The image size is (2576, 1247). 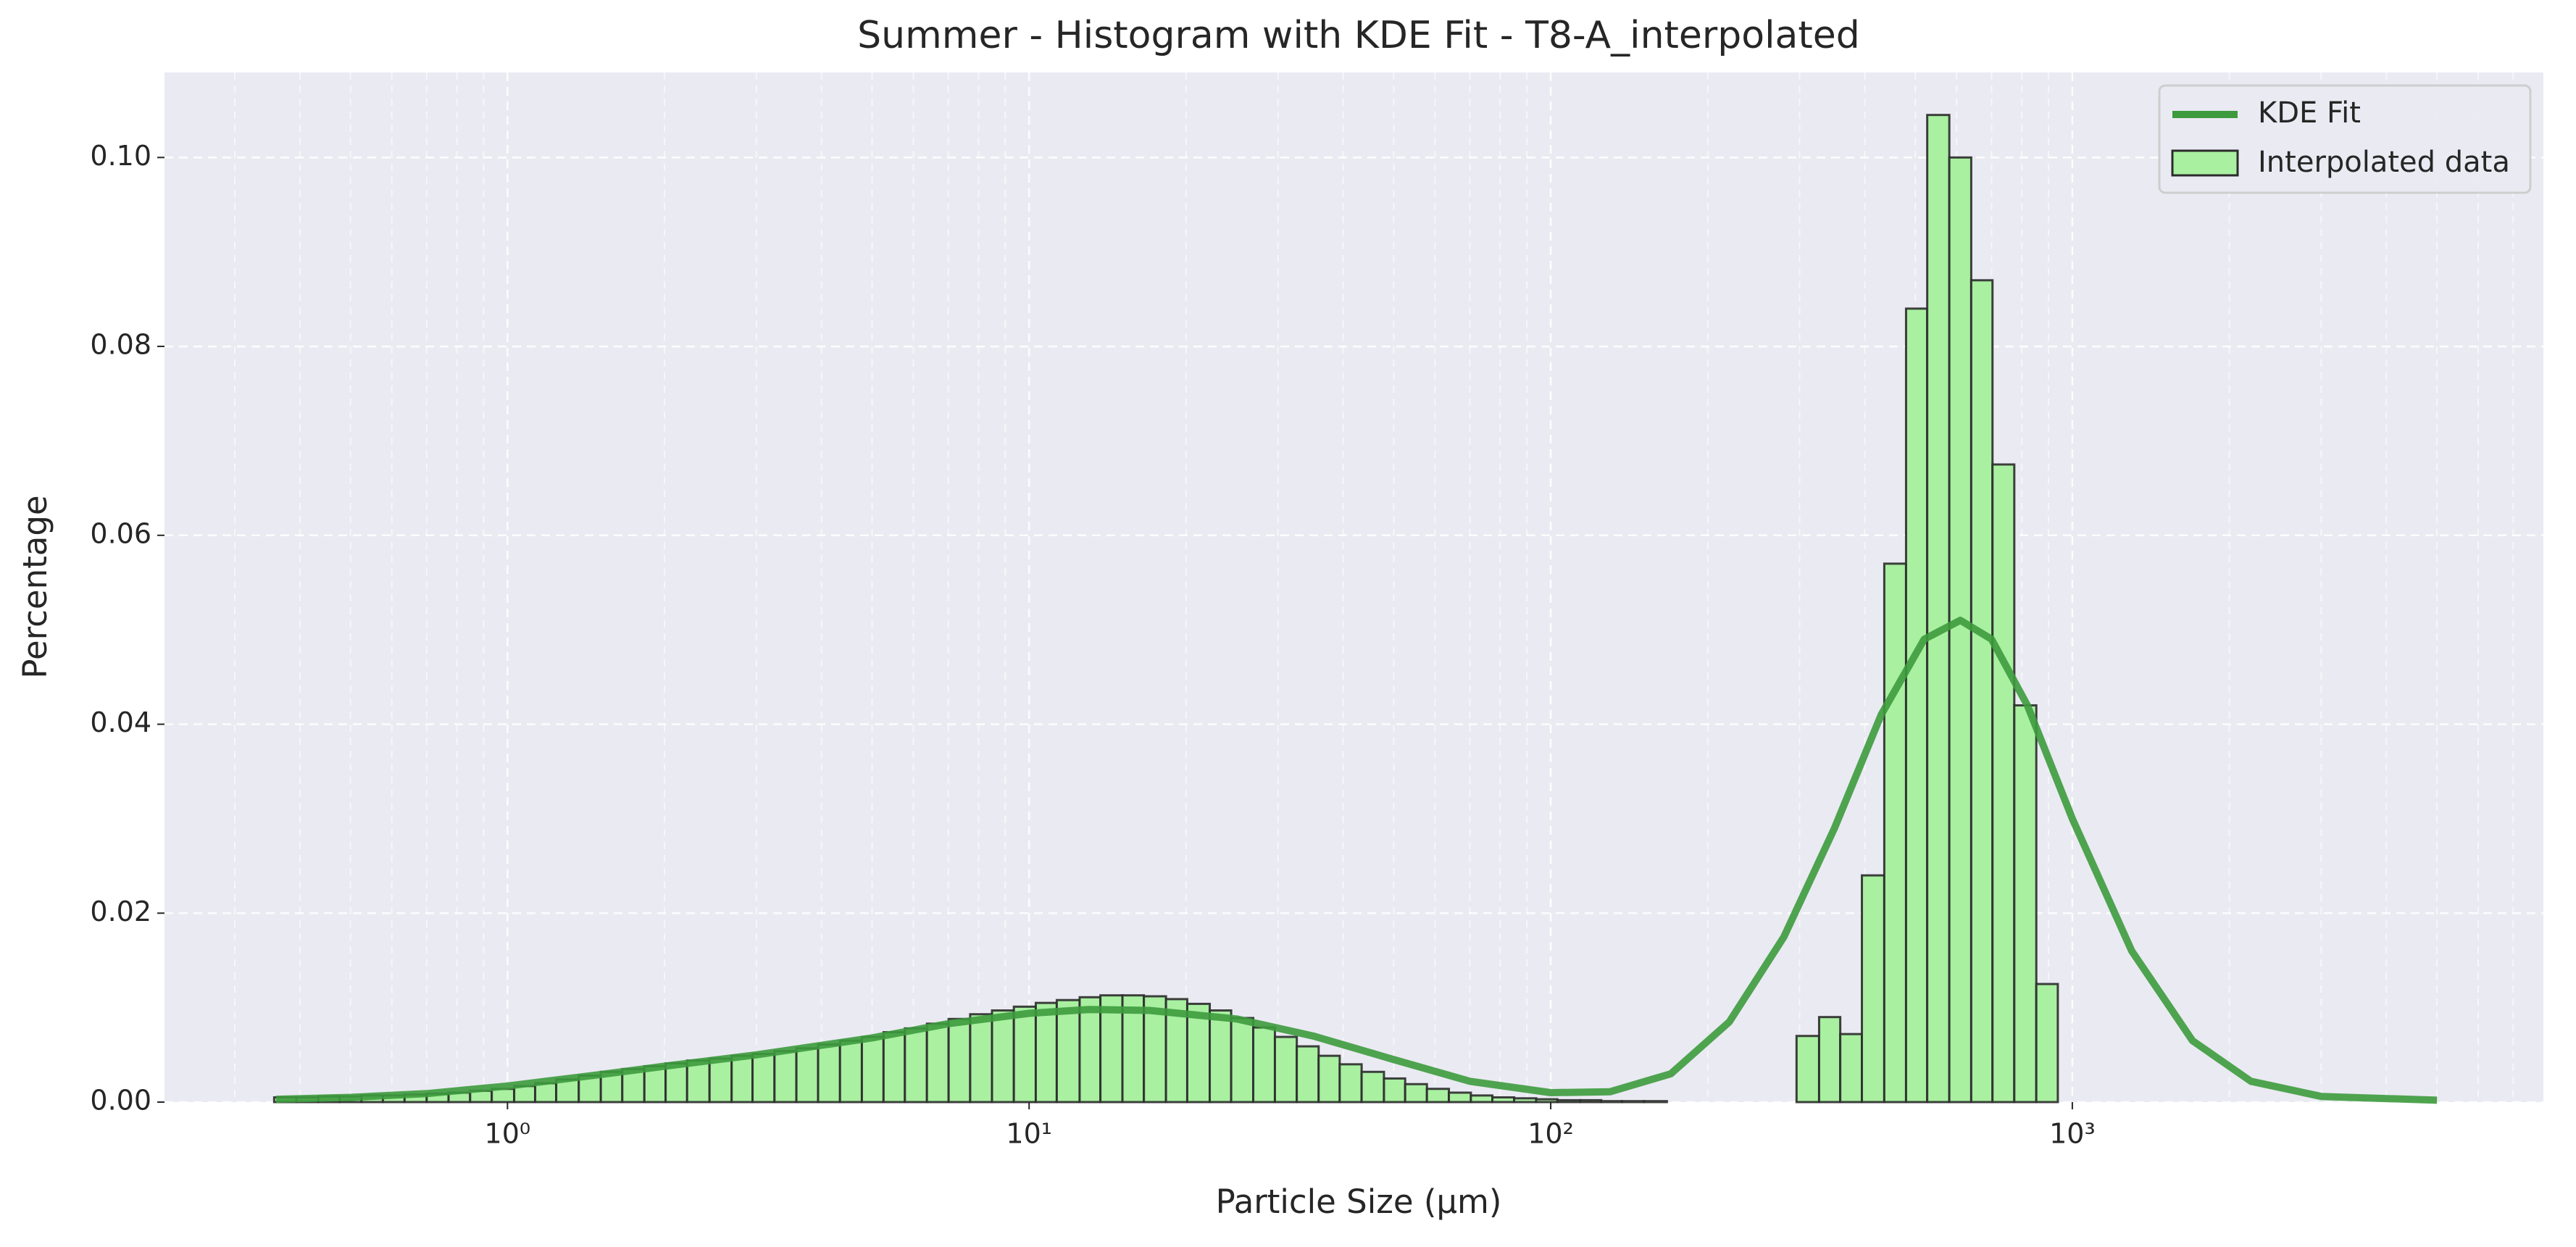 I want to click on y-tick-label: 0.00, so click(x=120, y=1101).